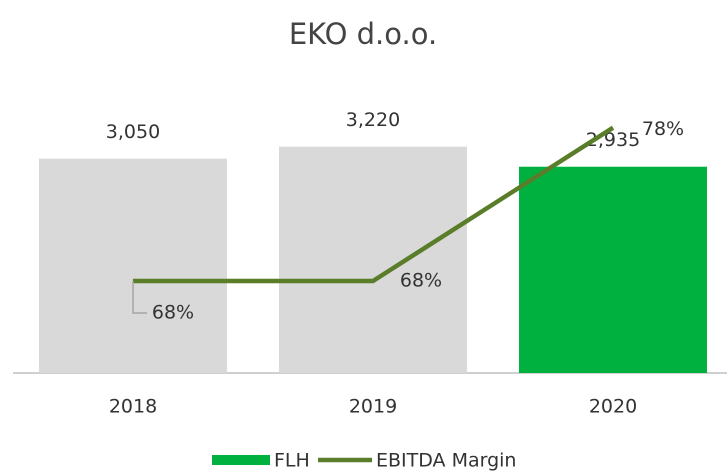  What do you see at coordinates (139, 297) in the screenshot?
I see `leader-line` at bounding box center [139, 297].